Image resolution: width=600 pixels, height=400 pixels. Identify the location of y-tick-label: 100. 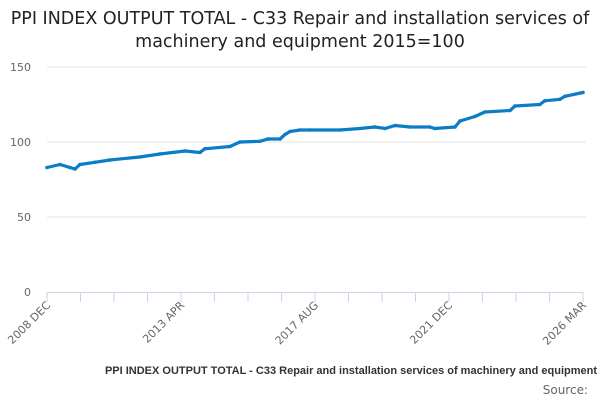
(20, 142).